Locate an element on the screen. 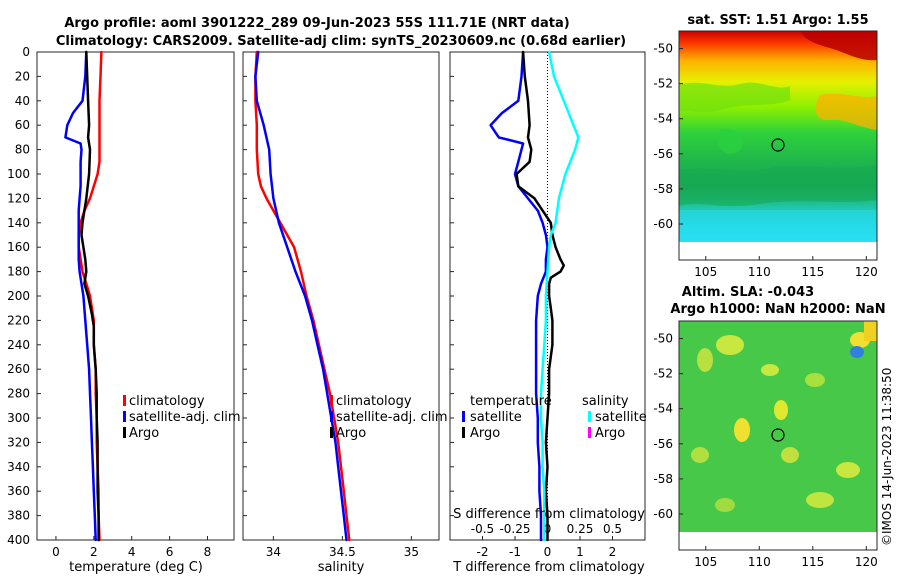  depth-tick-label: 160 is located at coordinates (18, 247).